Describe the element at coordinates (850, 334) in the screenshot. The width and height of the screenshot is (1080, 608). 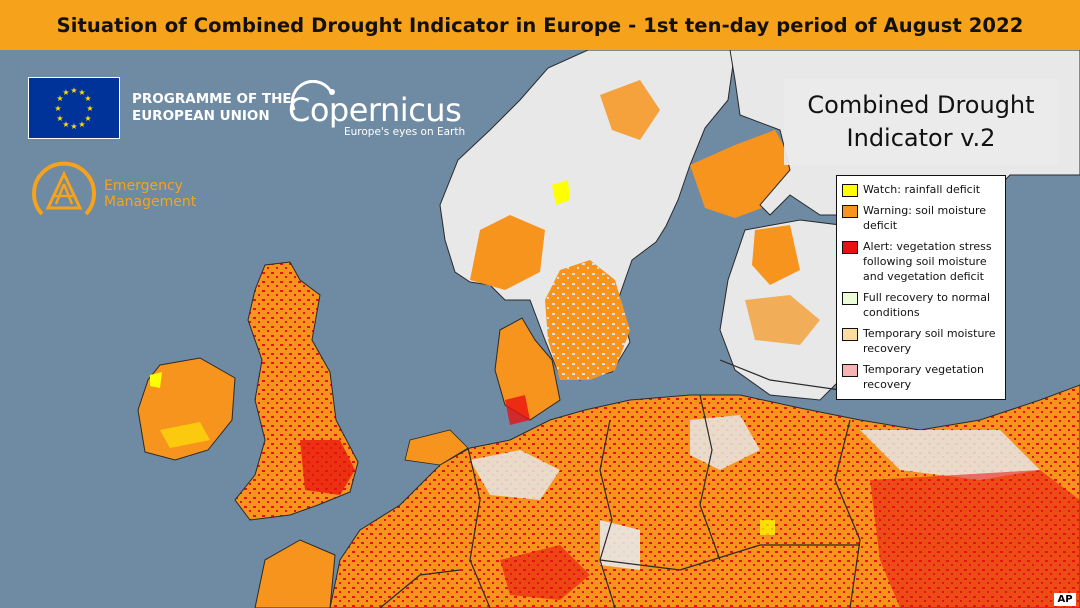
I see `legend-swatch-soil-recovery` at that location.